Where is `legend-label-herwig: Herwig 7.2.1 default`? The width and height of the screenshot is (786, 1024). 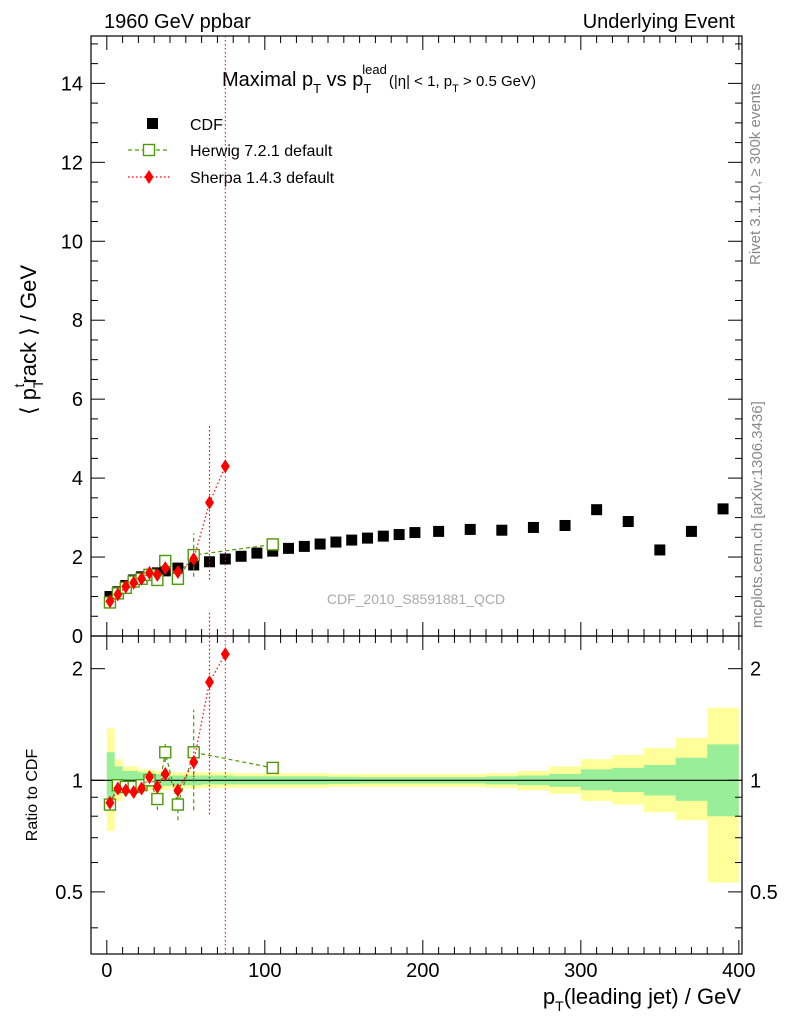 legend-label-herwig: Herwig 7.2.1 default is located at coordinates (261, 151).